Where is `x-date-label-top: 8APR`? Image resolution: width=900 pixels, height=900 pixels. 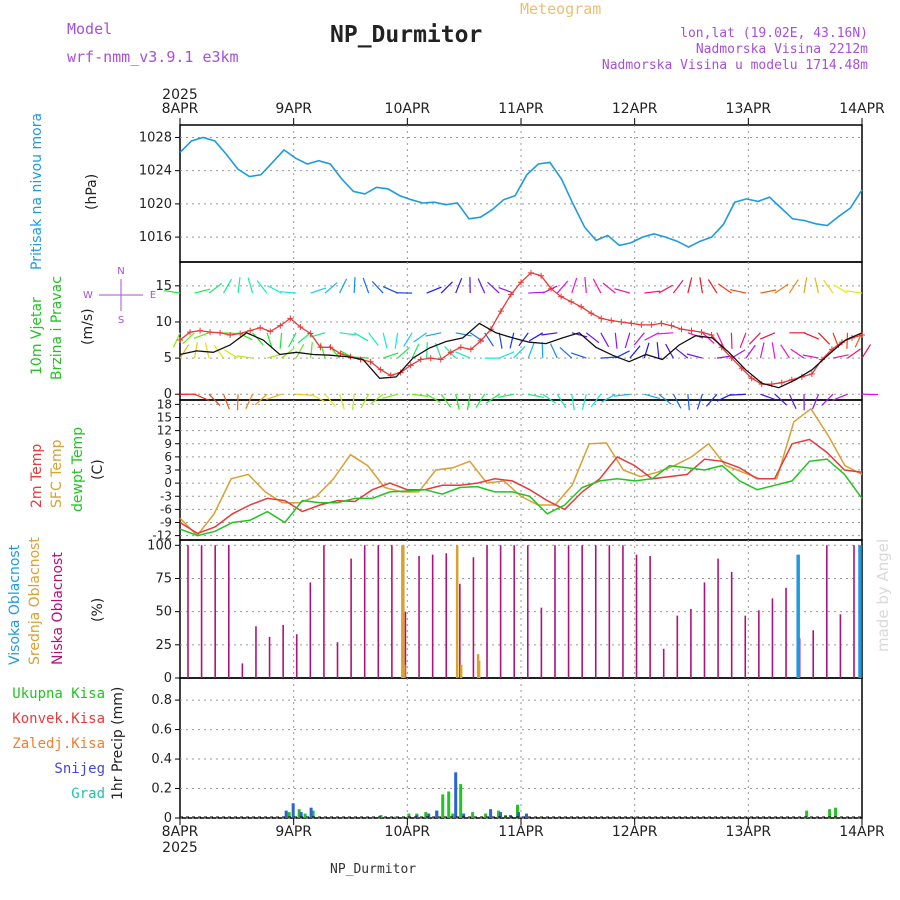 x-date-label-top: 8APR is located at coordinates (180, 109).